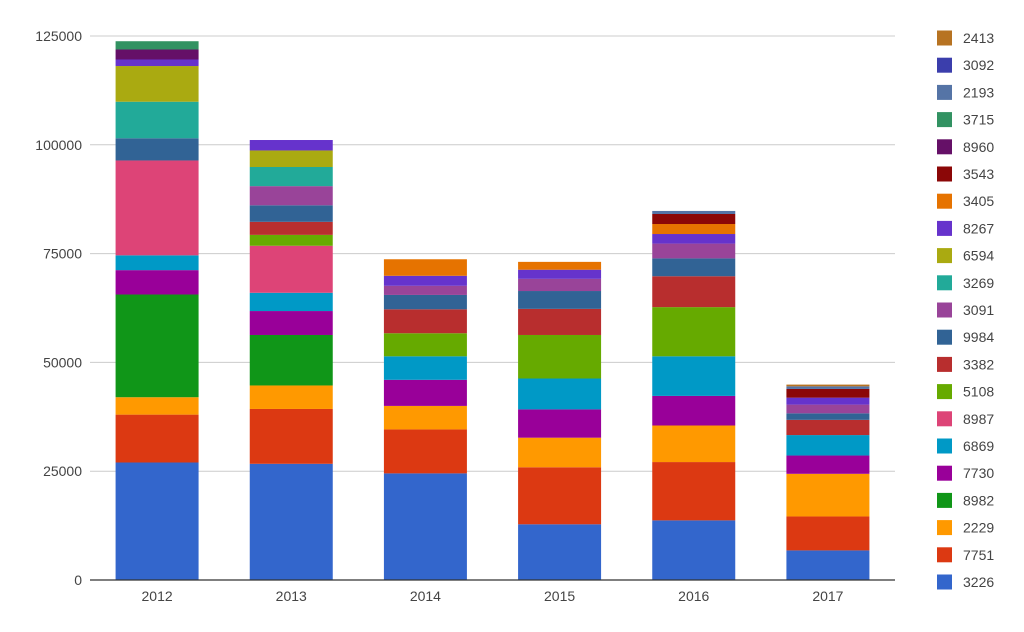 This screenshot has width=1024, height=632. Describe the element at coordinates (978, 256) in the screenshot. I see `legend-label: 6594` at that location.